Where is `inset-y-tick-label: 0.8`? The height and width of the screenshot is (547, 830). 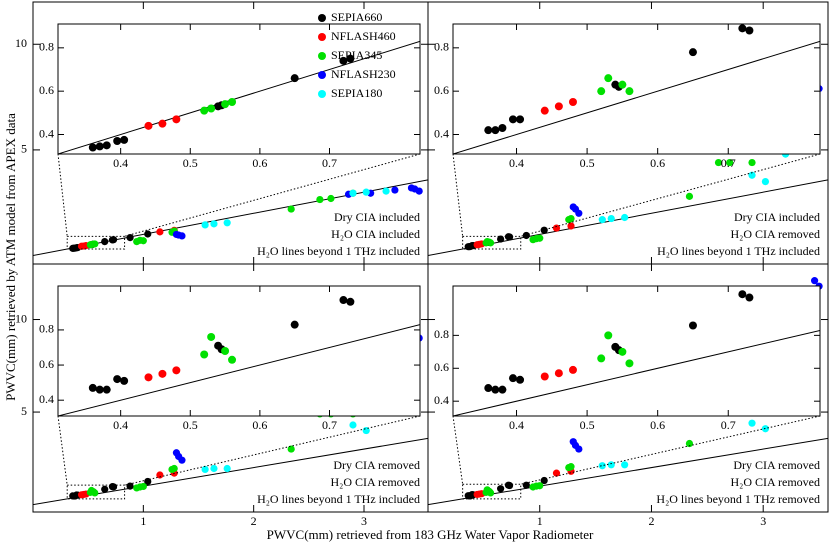 inset-y-tick-label: 0.8 is located at coordinates (441, 334).